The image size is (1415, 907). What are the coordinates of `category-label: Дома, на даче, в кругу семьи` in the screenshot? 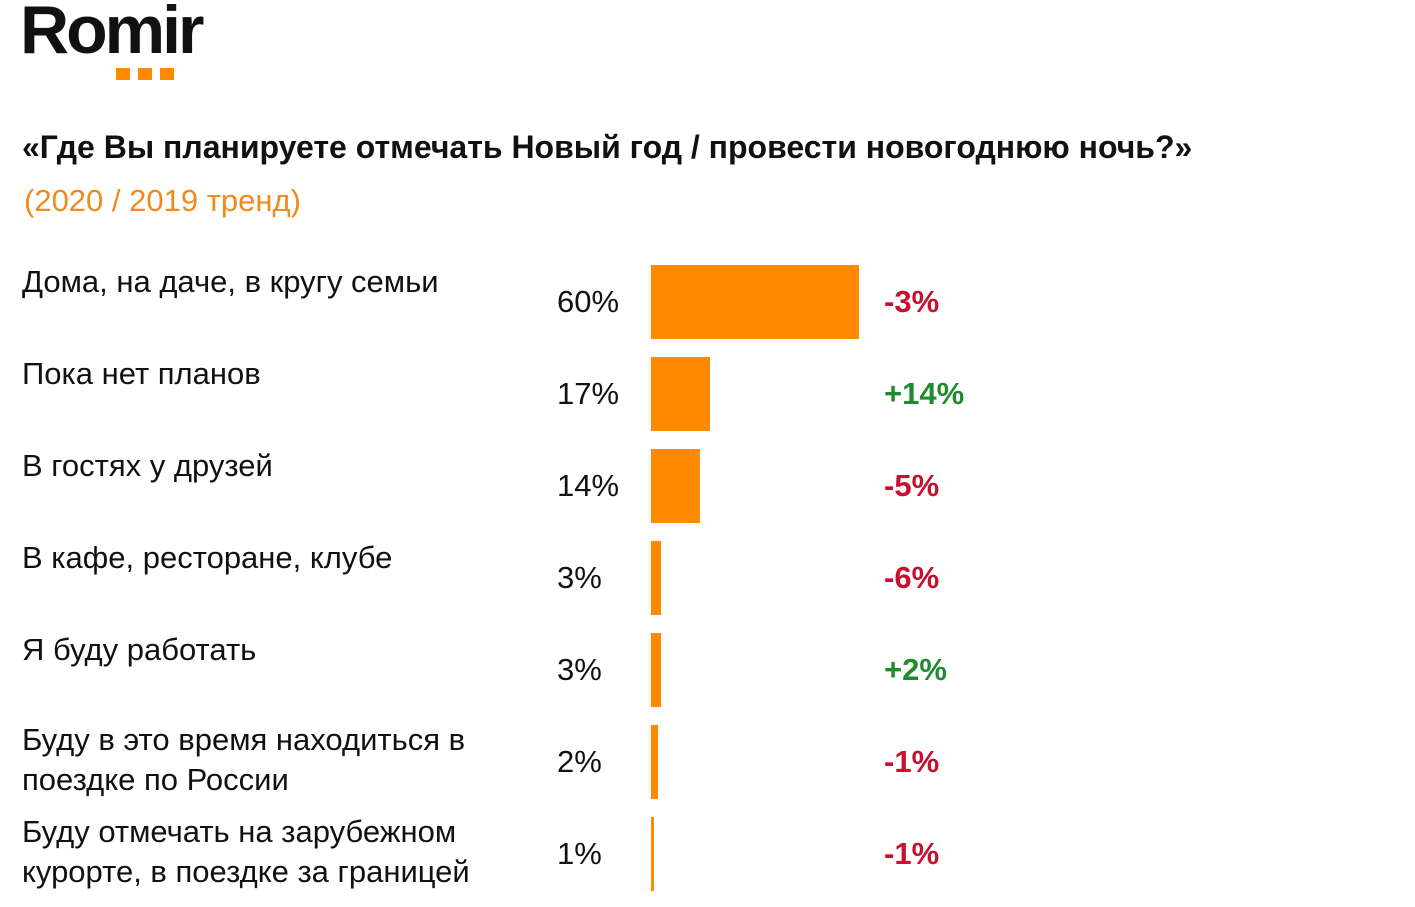 It's located at (230, 281).